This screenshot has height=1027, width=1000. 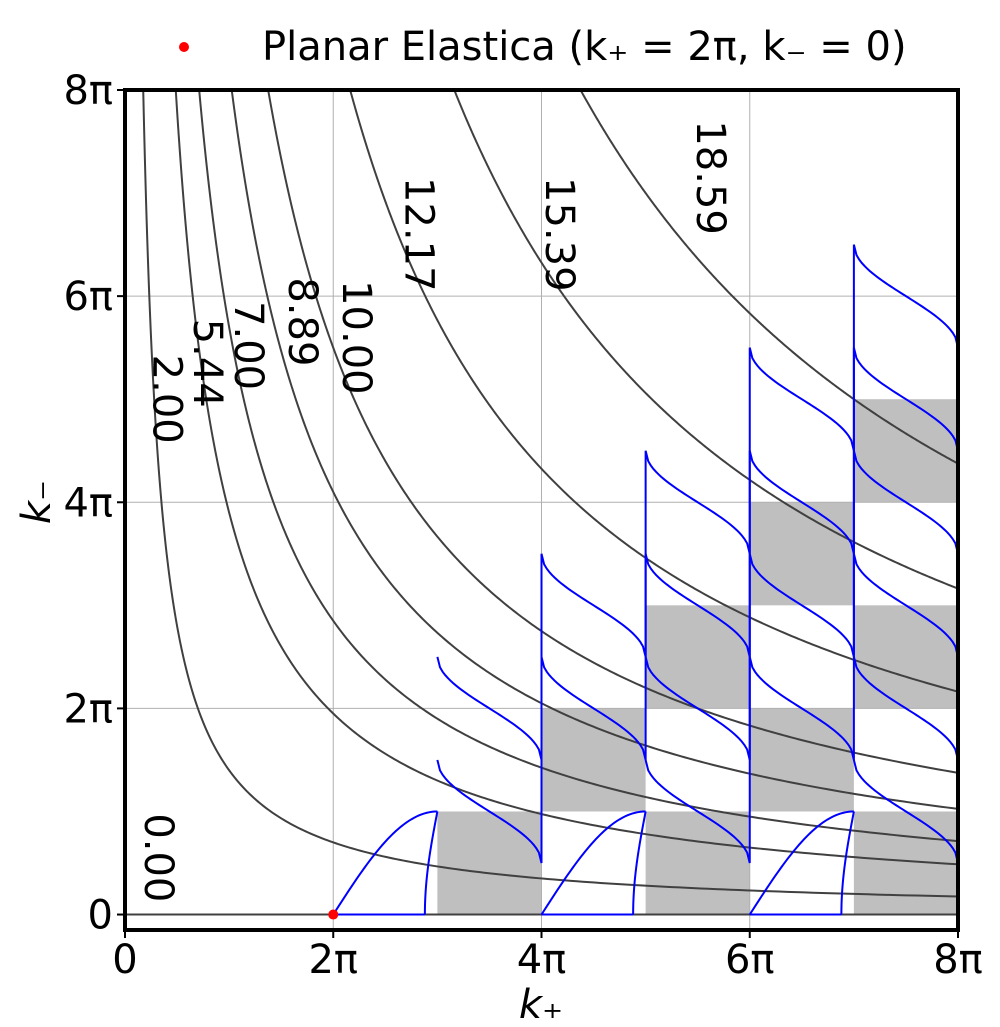 What do you see at coordinates (207, 363) in the screenshot?
I see `contour-label: 5.44` at bounding box center [207, 363].